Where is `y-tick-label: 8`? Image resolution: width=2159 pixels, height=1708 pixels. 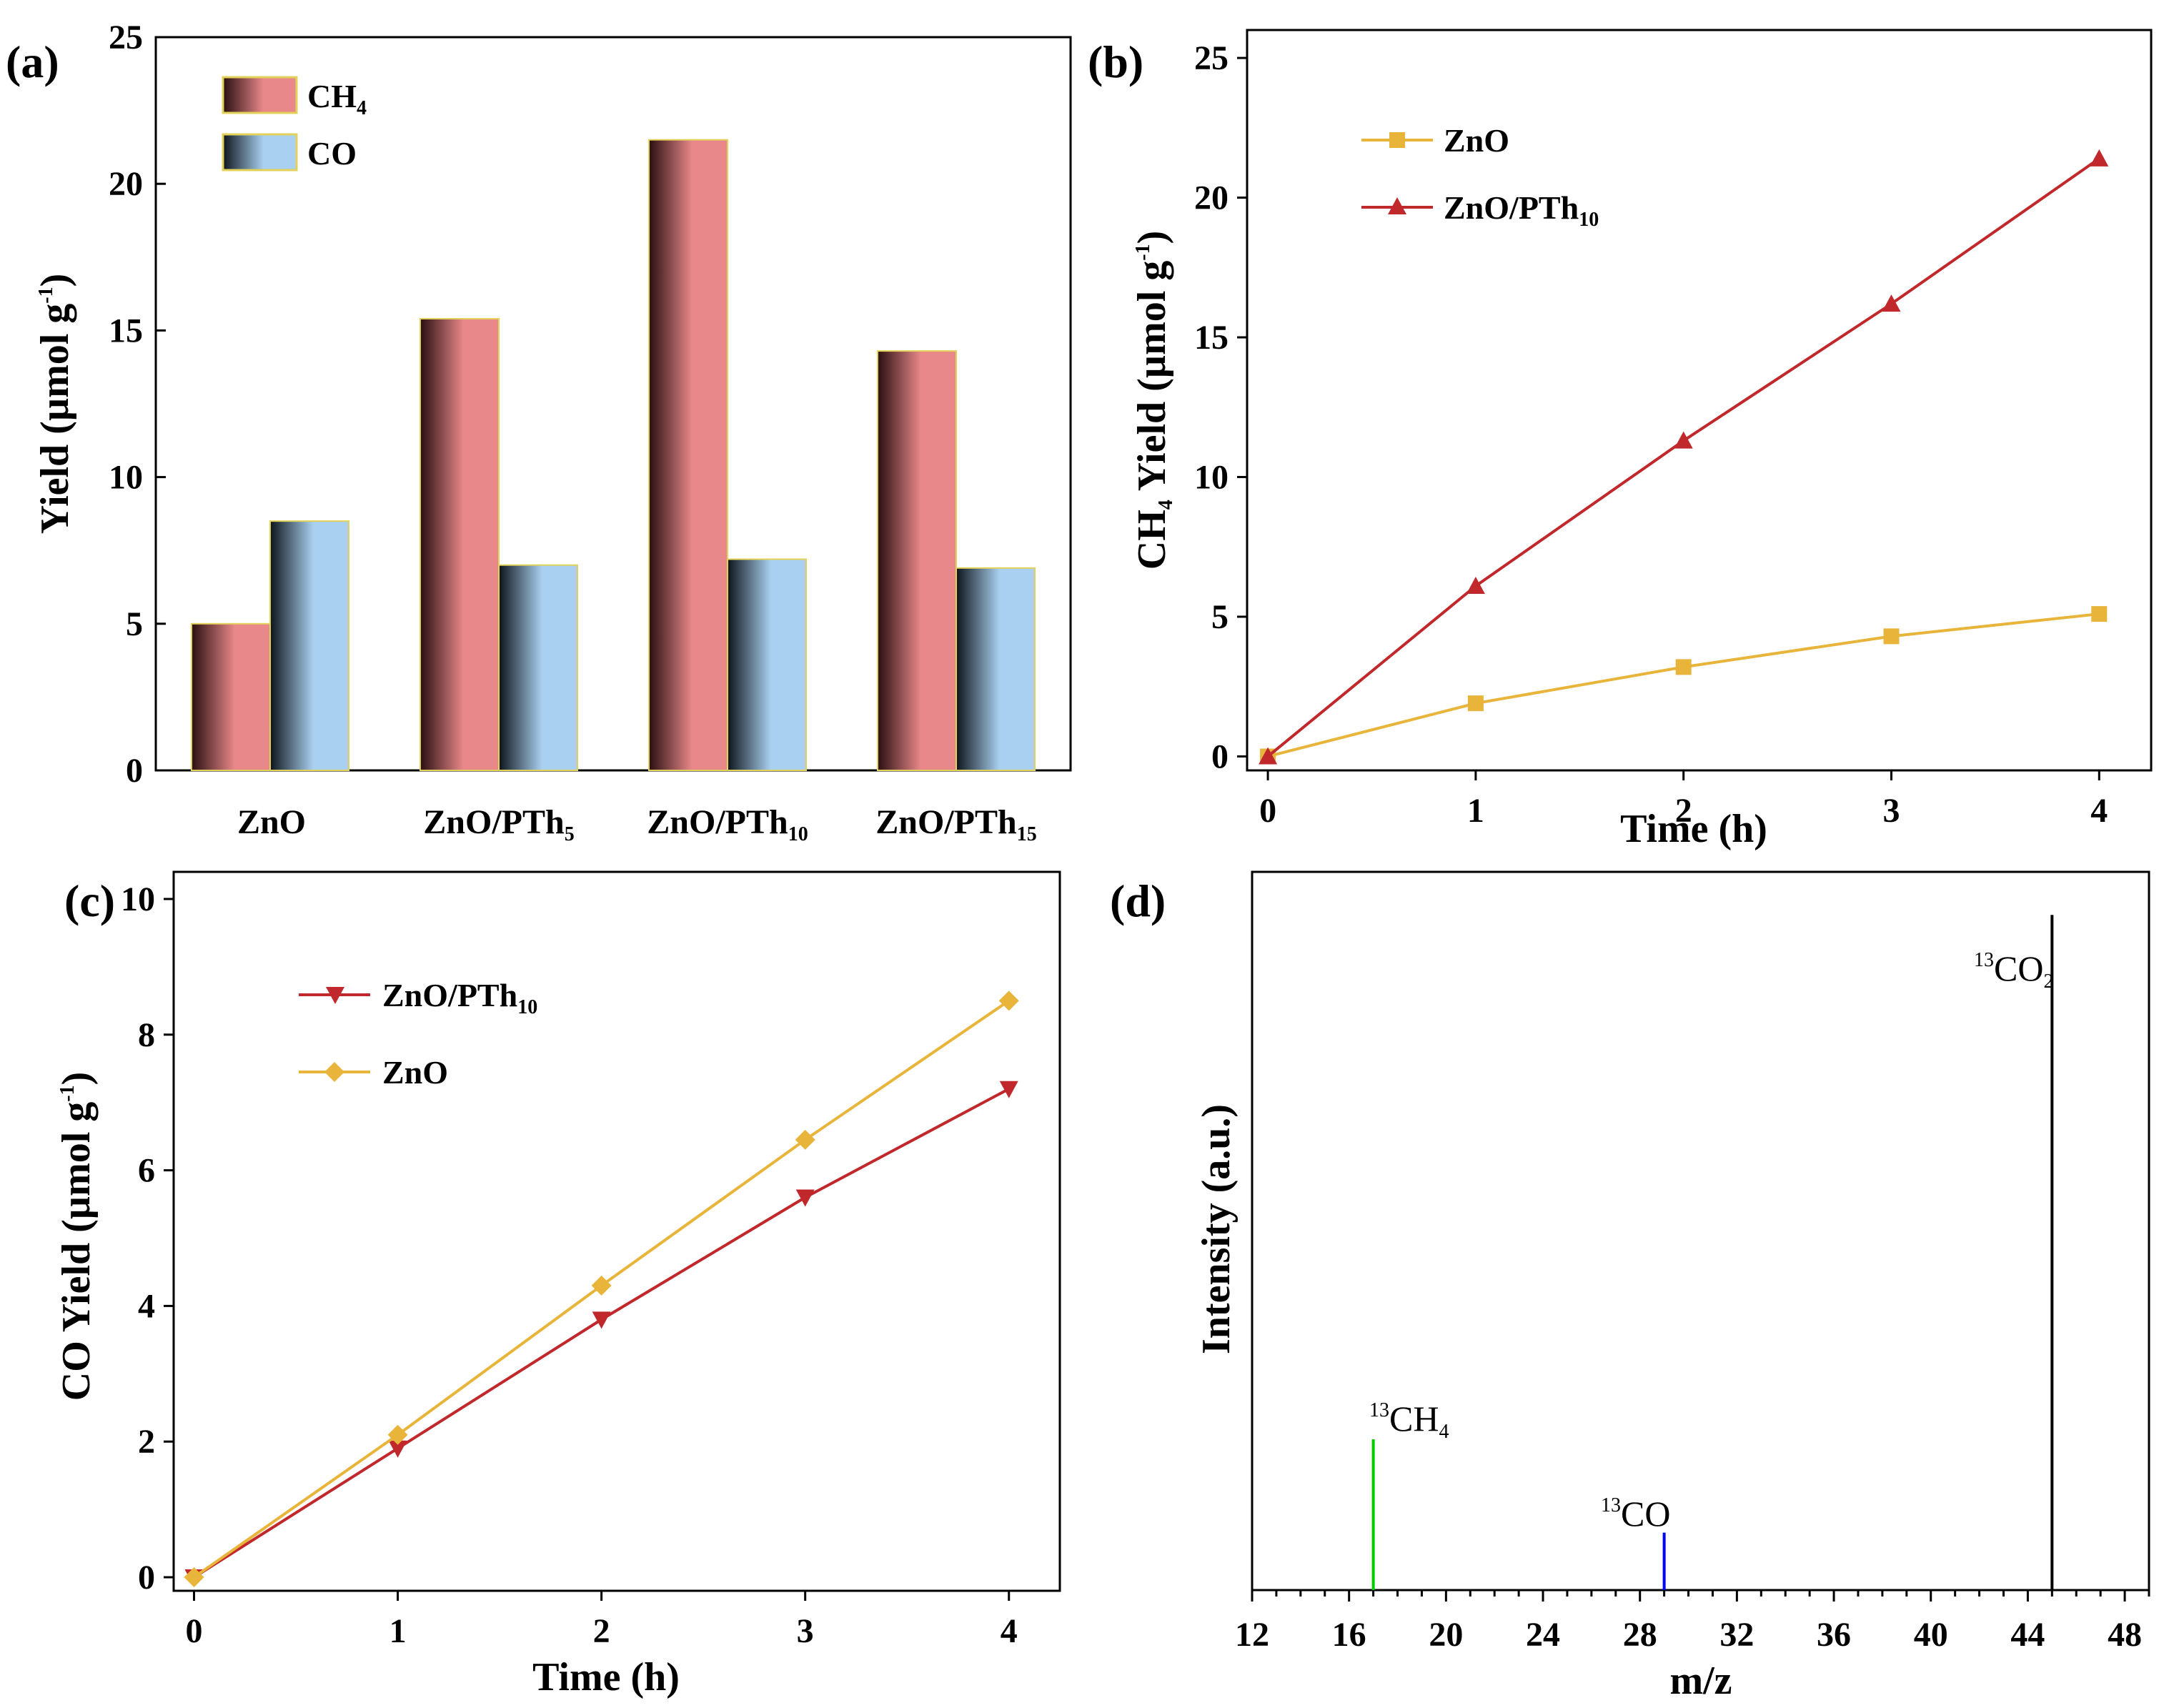 y-tick-label: 8 is located at coordinates (146, 1035).